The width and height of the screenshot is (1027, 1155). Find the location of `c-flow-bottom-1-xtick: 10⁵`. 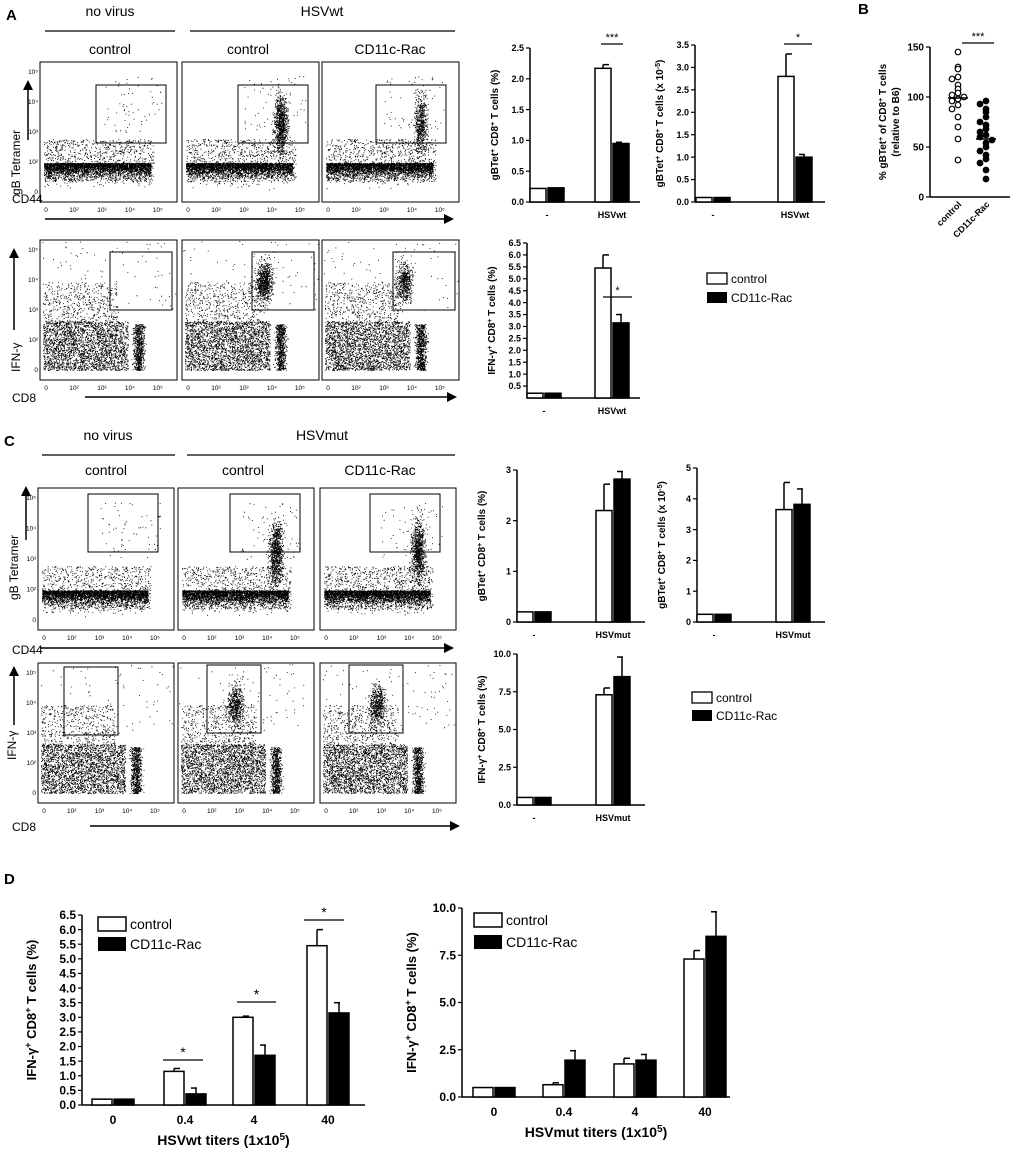

c-flow-bottom-1-xtick: 10⁵ is located at coordinates (155, 811).